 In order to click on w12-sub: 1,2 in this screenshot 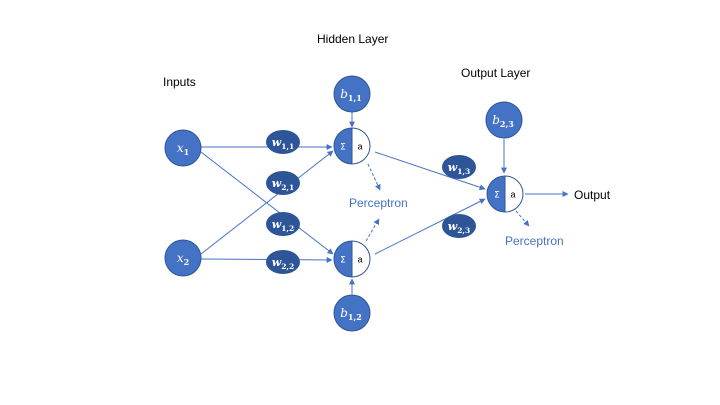, I will do `click(287, 228)`.